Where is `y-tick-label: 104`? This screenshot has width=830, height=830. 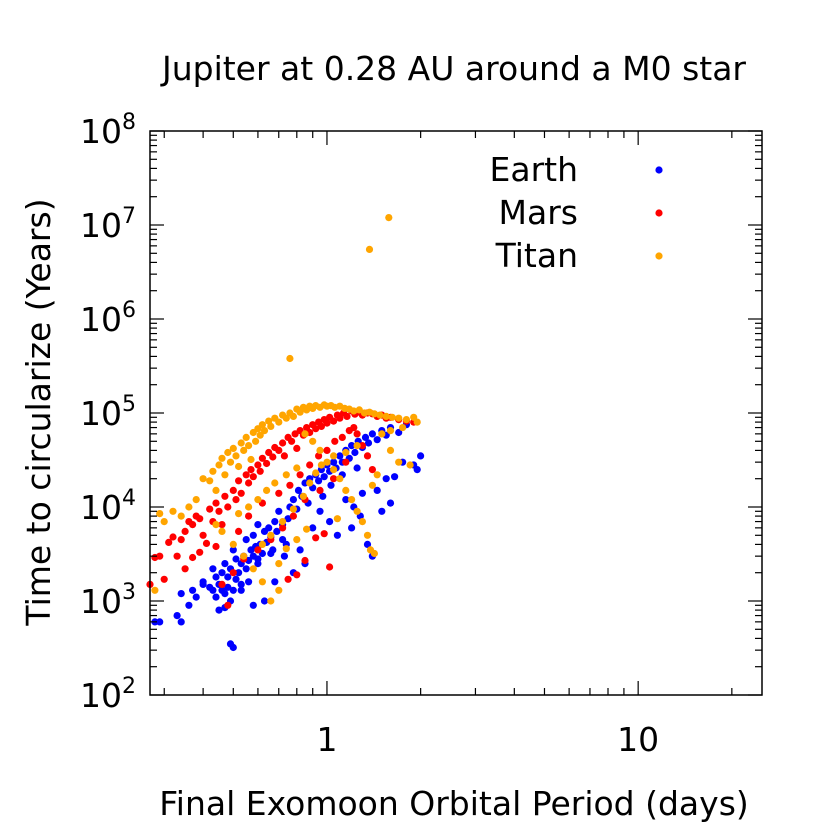
y-tick-label: 104 is located at coordinates (108, 506).